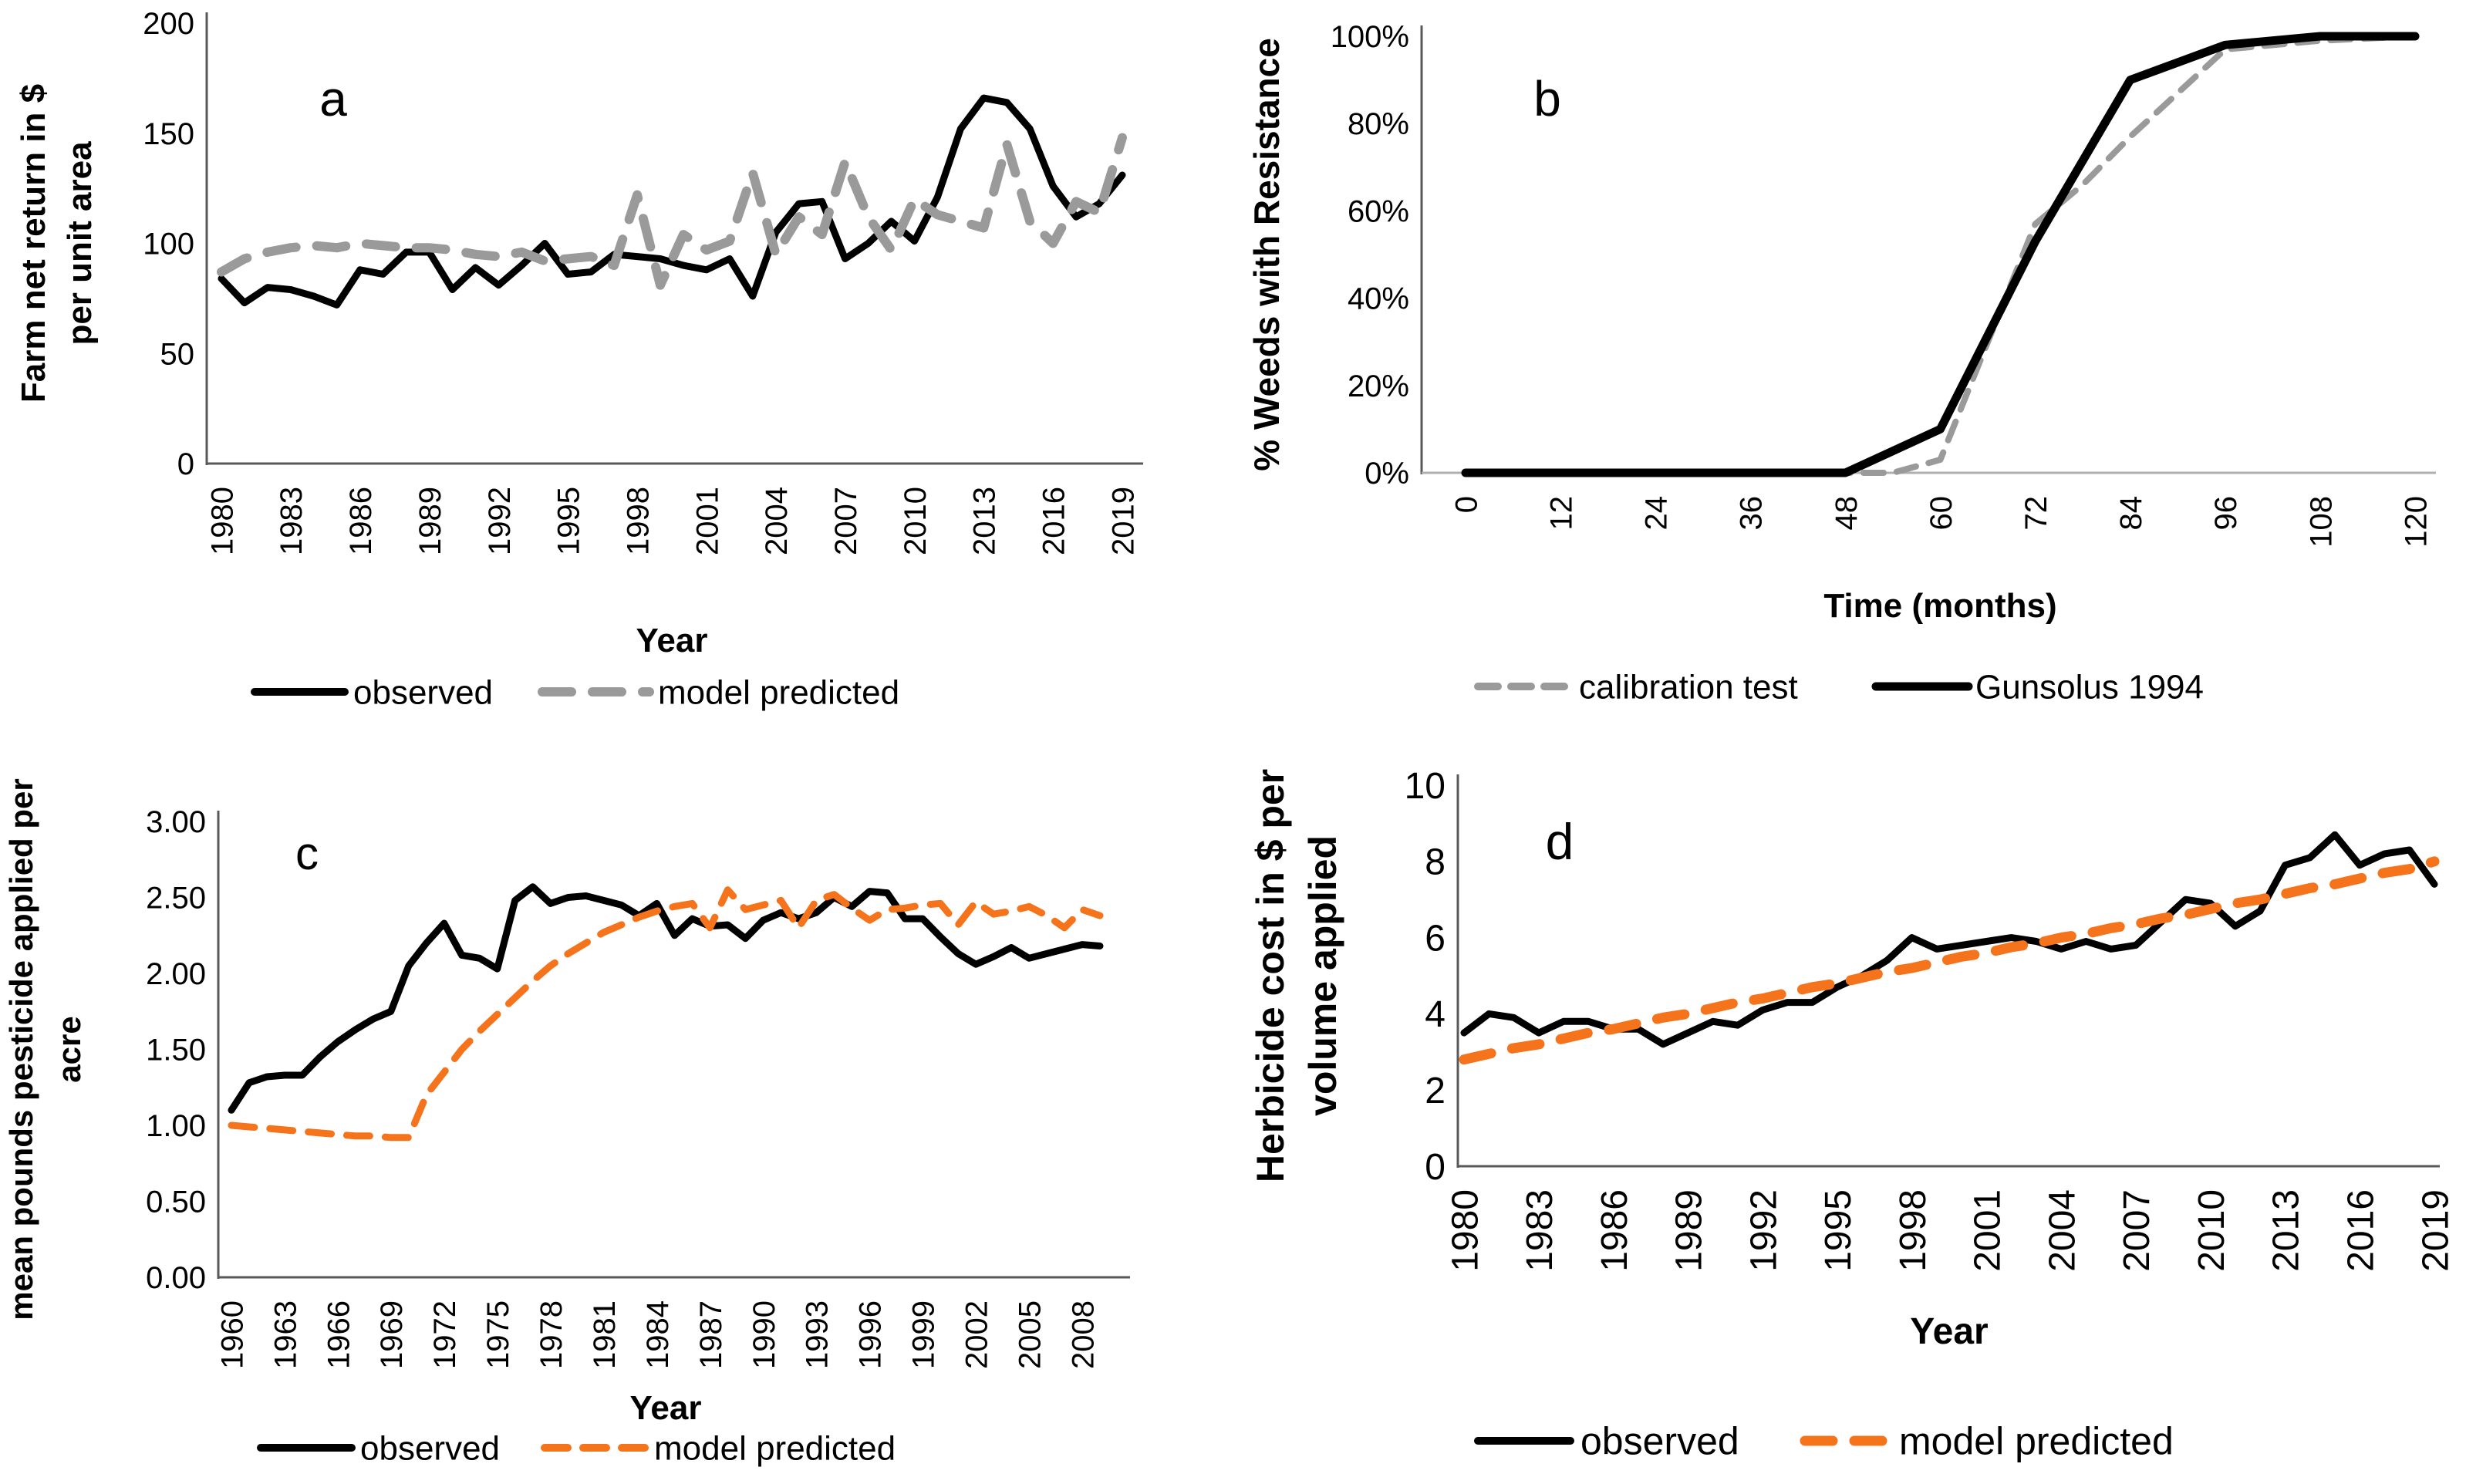  I want to click on panel-b-x-tick-label: 60, so click(1941, 513).